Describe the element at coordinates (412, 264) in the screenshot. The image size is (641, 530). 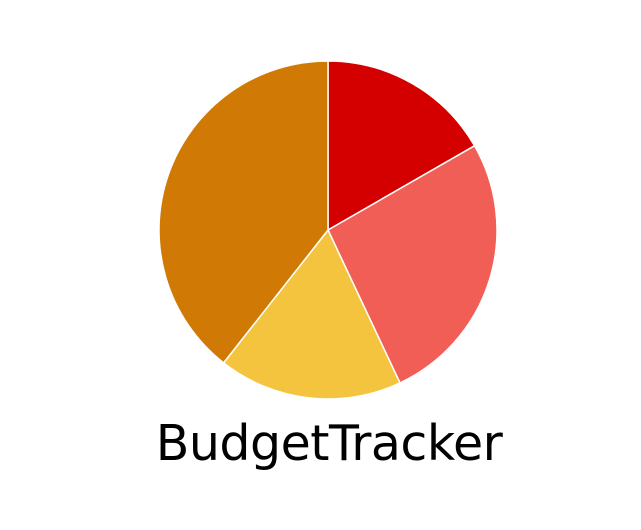
I see `pie-slice-coral` at that location.